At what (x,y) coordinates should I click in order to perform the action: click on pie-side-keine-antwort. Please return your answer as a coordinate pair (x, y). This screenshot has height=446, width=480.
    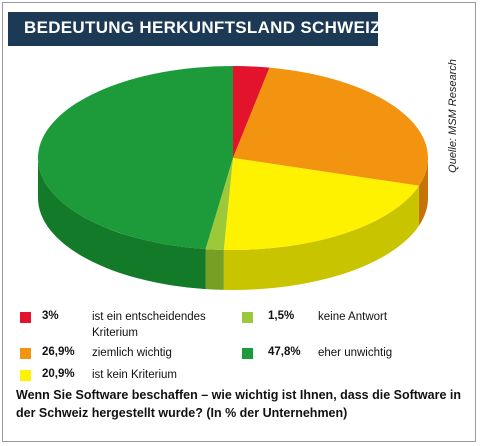
    Looking at the image, I should click on (214, 269).